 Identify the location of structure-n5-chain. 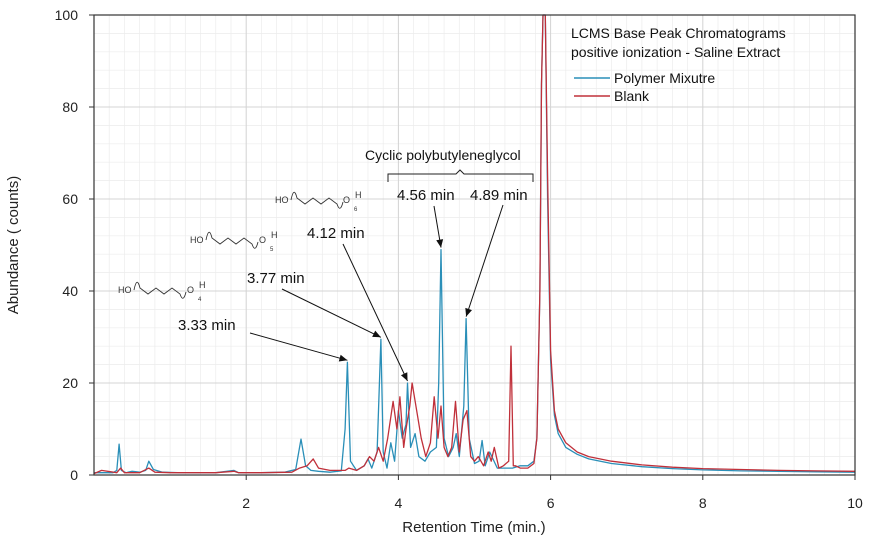
(232, 240).